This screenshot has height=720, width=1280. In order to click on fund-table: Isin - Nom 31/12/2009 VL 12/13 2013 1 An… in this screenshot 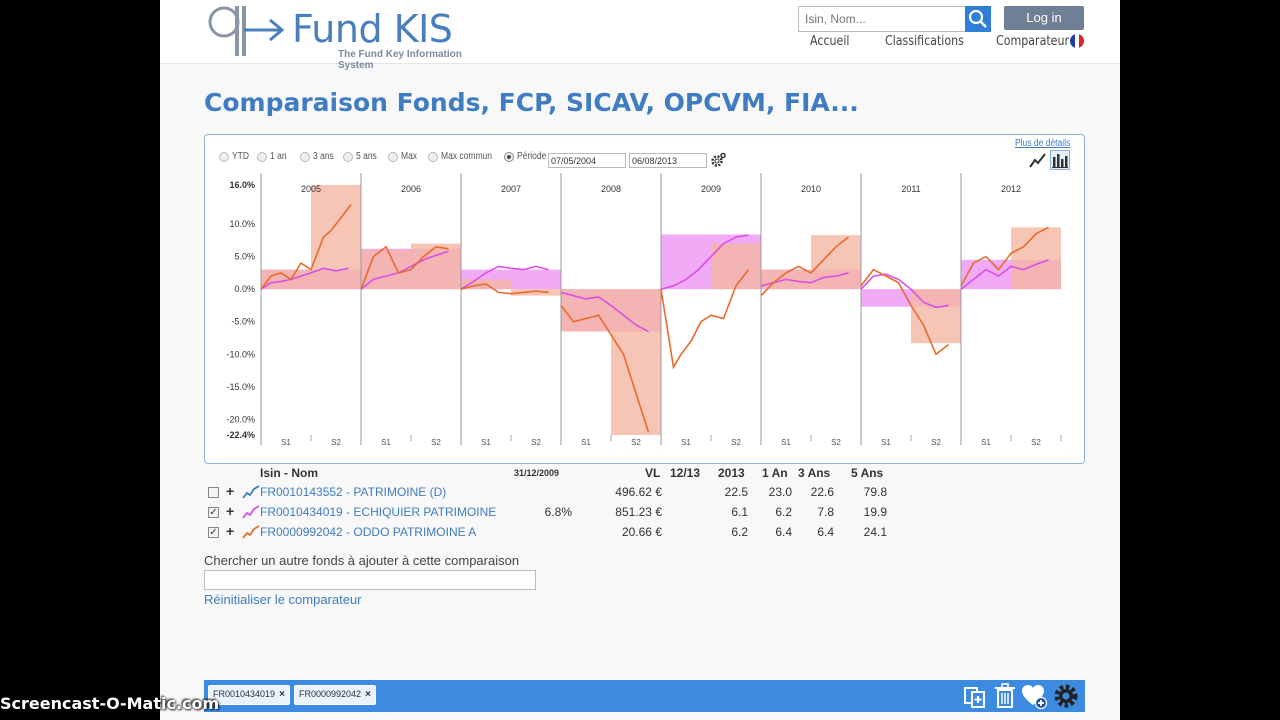, I will do `click(554, 504)`.